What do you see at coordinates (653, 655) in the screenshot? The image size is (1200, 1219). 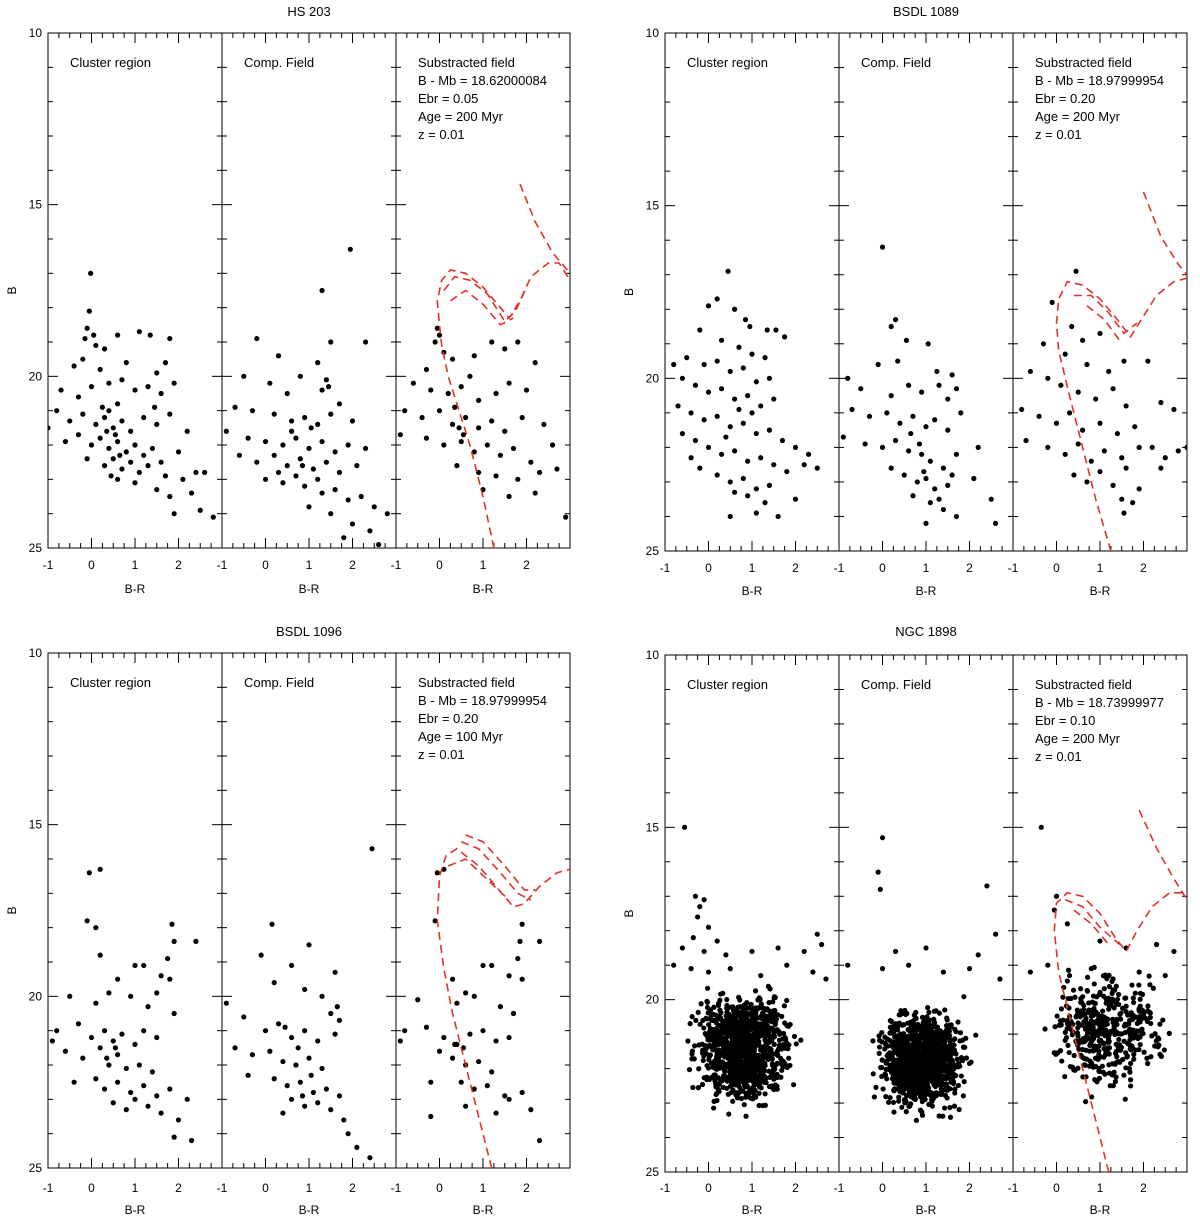 I see `y-tick-label: 10` at bounding box center [653, 655].